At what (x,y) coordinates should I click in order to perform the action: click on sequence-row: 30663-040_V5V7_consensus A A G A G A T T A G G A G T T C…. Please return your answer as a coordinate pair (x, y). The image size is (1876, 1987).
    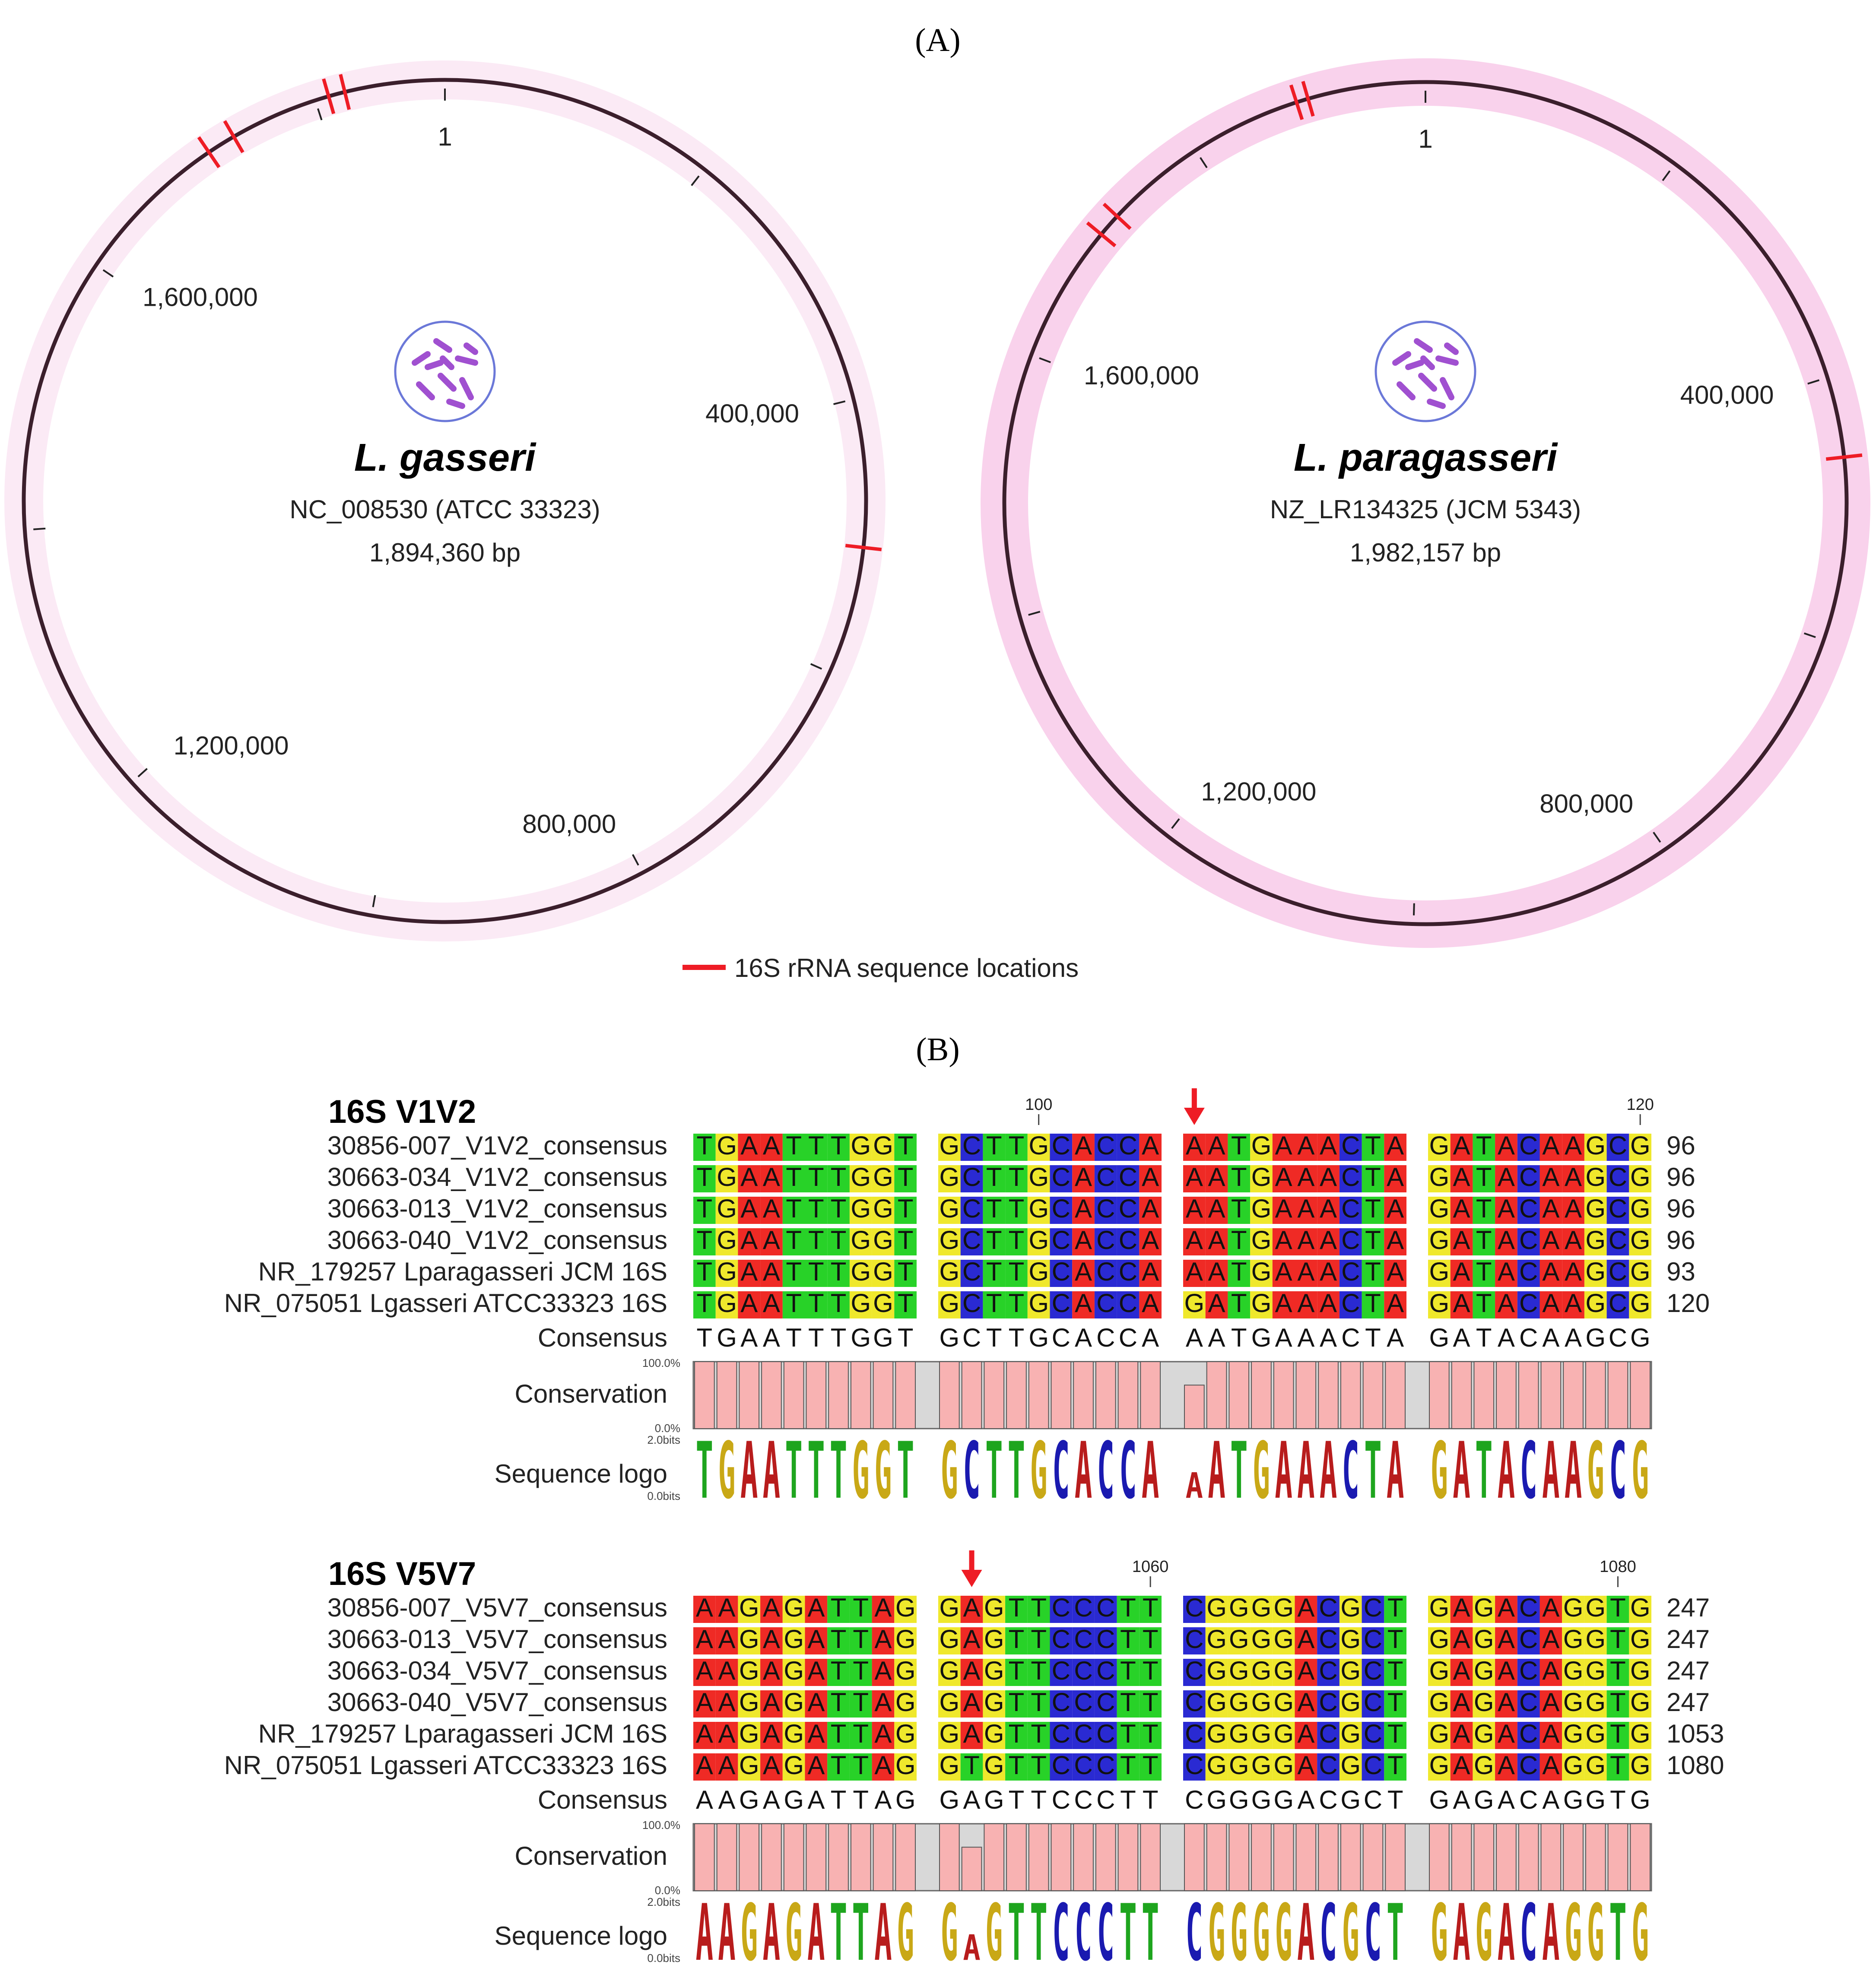
    Looking at the image, I should click on (1018, 1703).